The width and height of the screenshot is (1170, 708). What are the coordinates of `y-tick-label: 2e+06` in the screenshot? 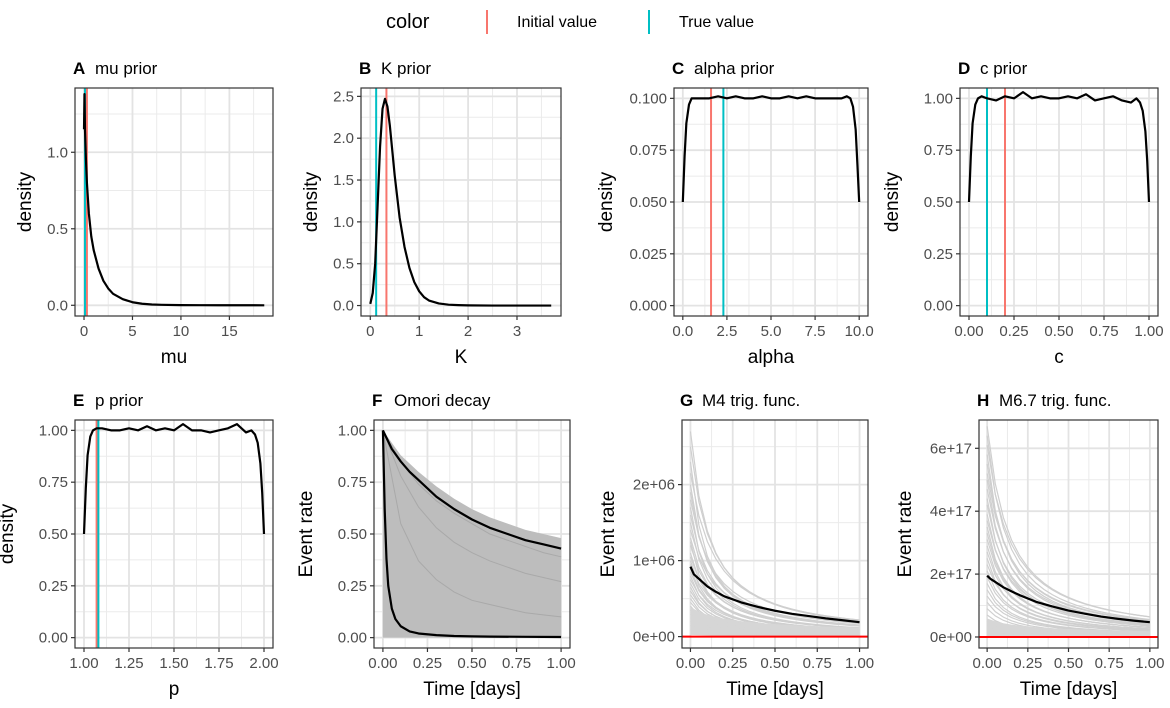 It's located at (654, 485).